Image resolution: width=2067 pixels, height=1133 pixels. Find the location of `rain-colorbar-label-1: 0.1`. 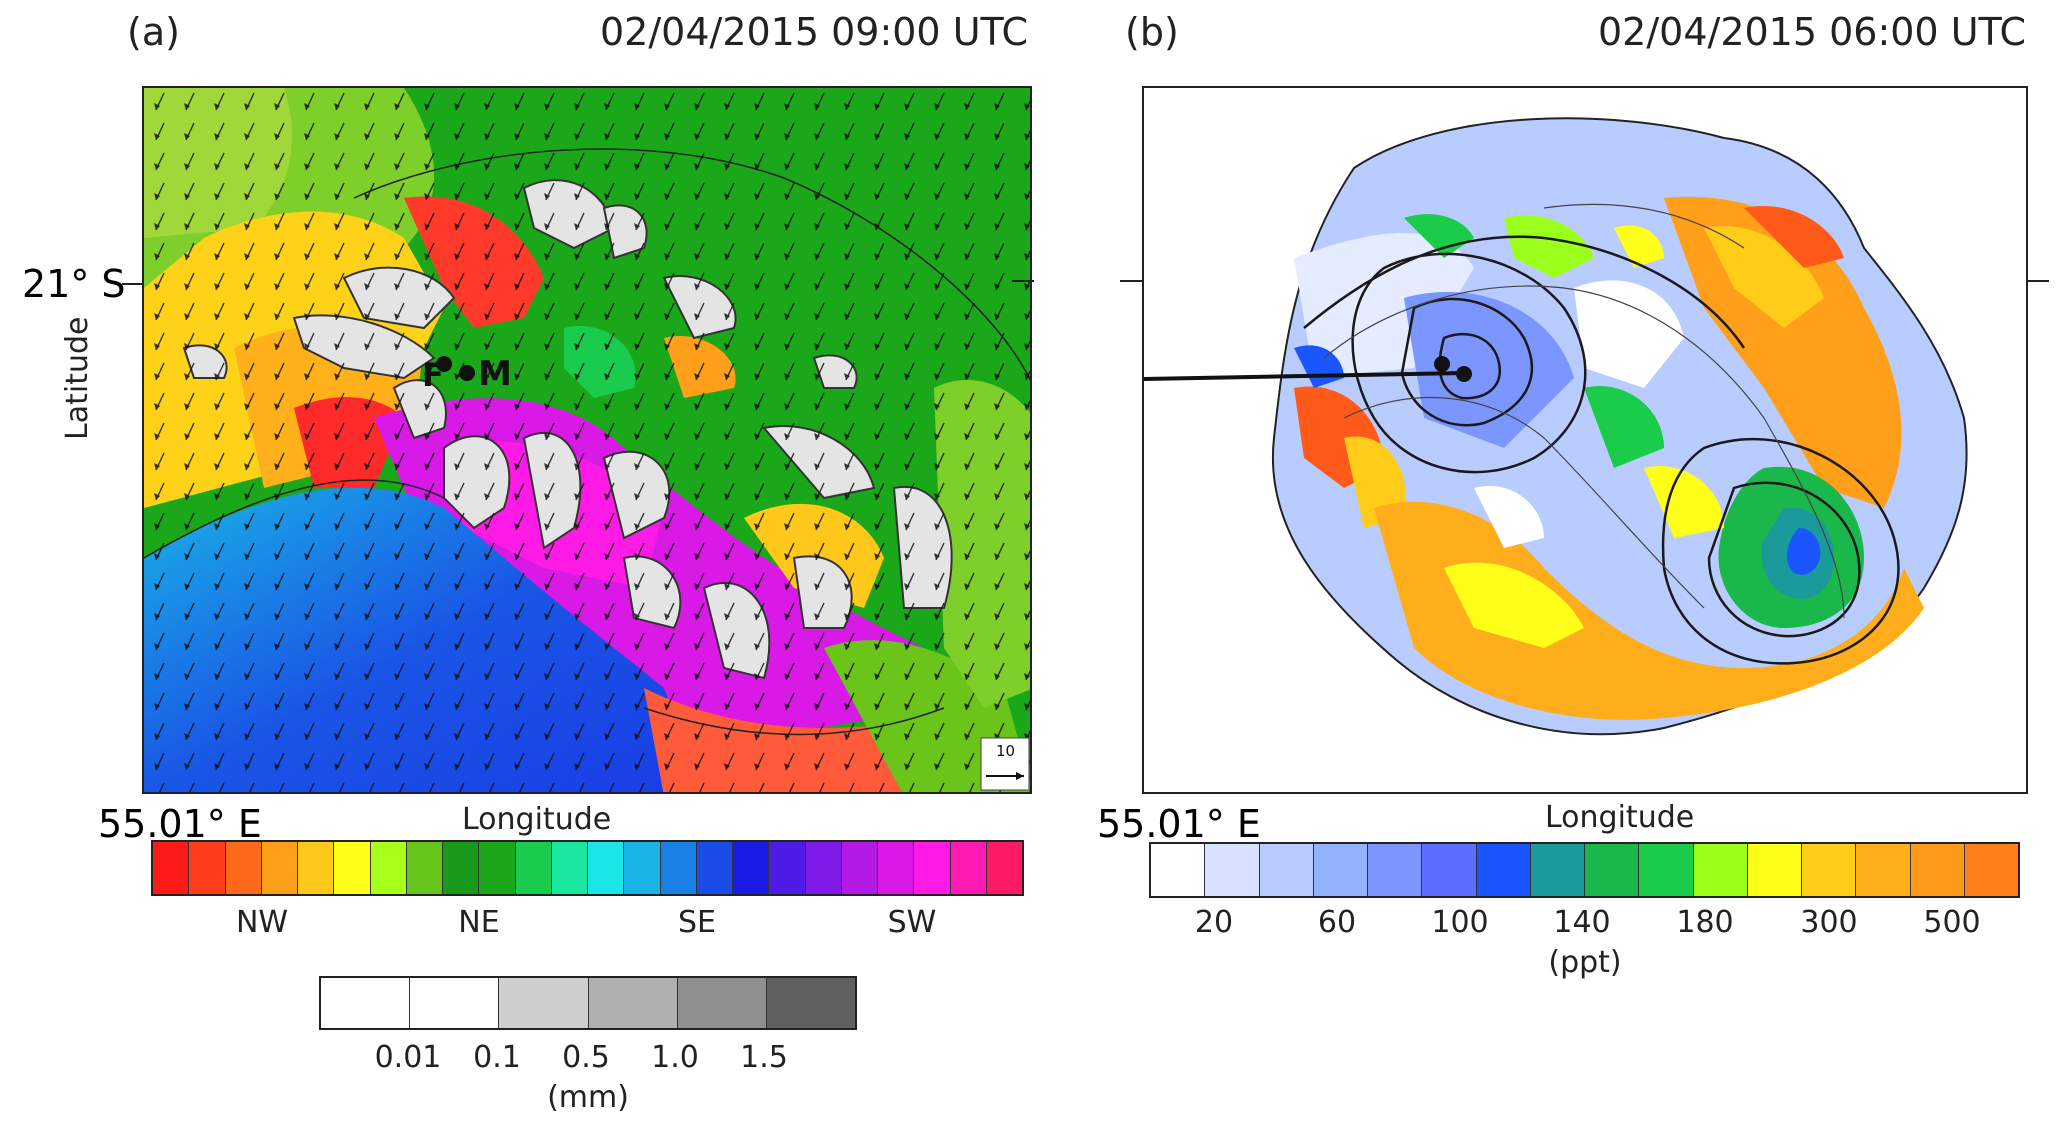

rain-colorbar-label-1: 0.1 is located at coordinates (497, 1057).